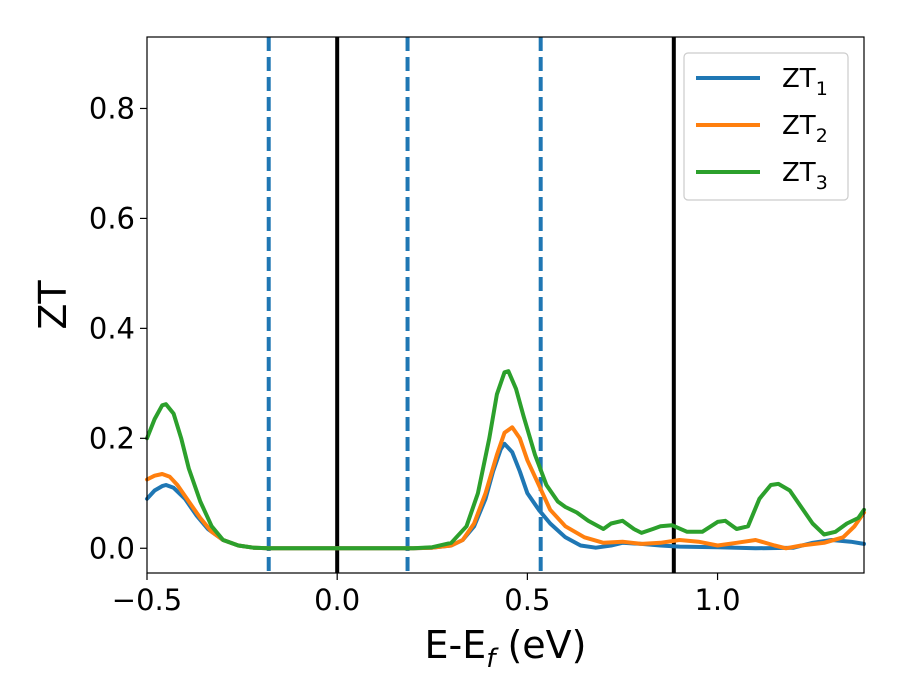  What do you see at coordinates (822, 183) in the screenshot?
I see `legend-label-zt3-subscript: 3` at bounding box center [822, 183].